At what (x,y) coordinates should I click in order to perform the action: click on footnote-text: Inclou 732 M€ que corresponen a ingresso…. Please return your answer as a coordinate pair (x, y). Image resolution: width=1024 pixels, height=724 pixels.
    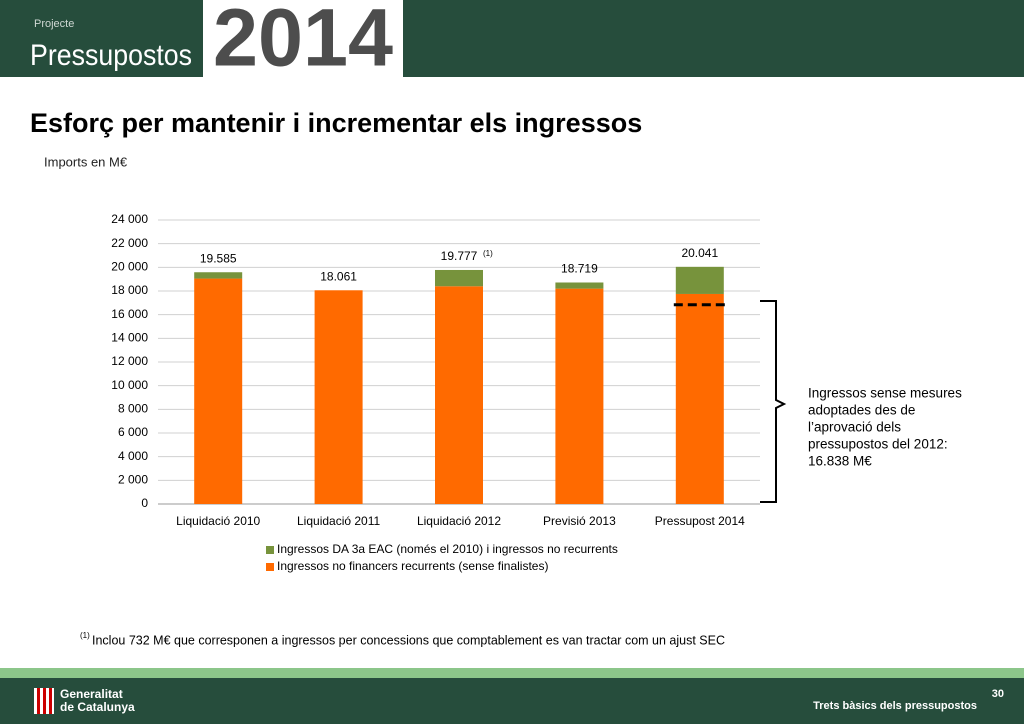
    Looking at the image, I should click on (408, 640).